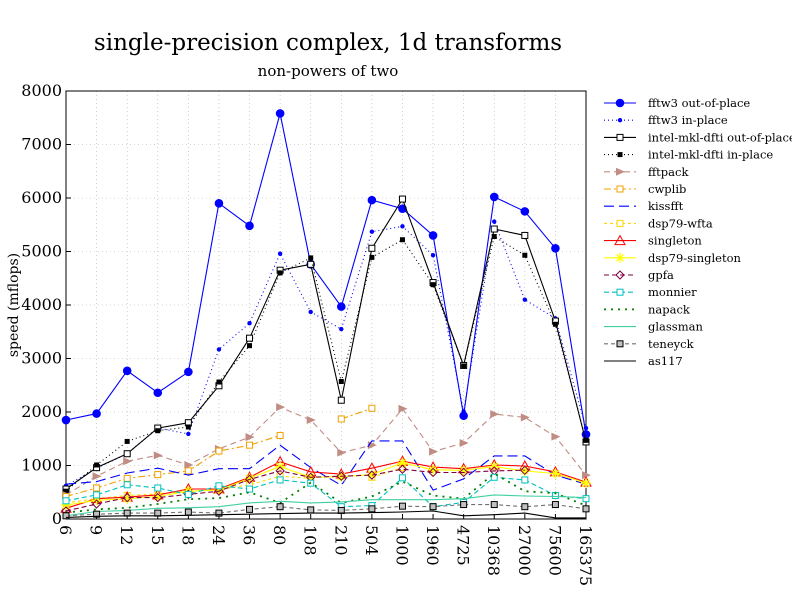 Image resolution: width=792 pixels, height=612 pixels. What do you see at coordinates (524, 550) in the screenshot?
I see `x-tick-label: 27000` at bounding box center [524, 550].